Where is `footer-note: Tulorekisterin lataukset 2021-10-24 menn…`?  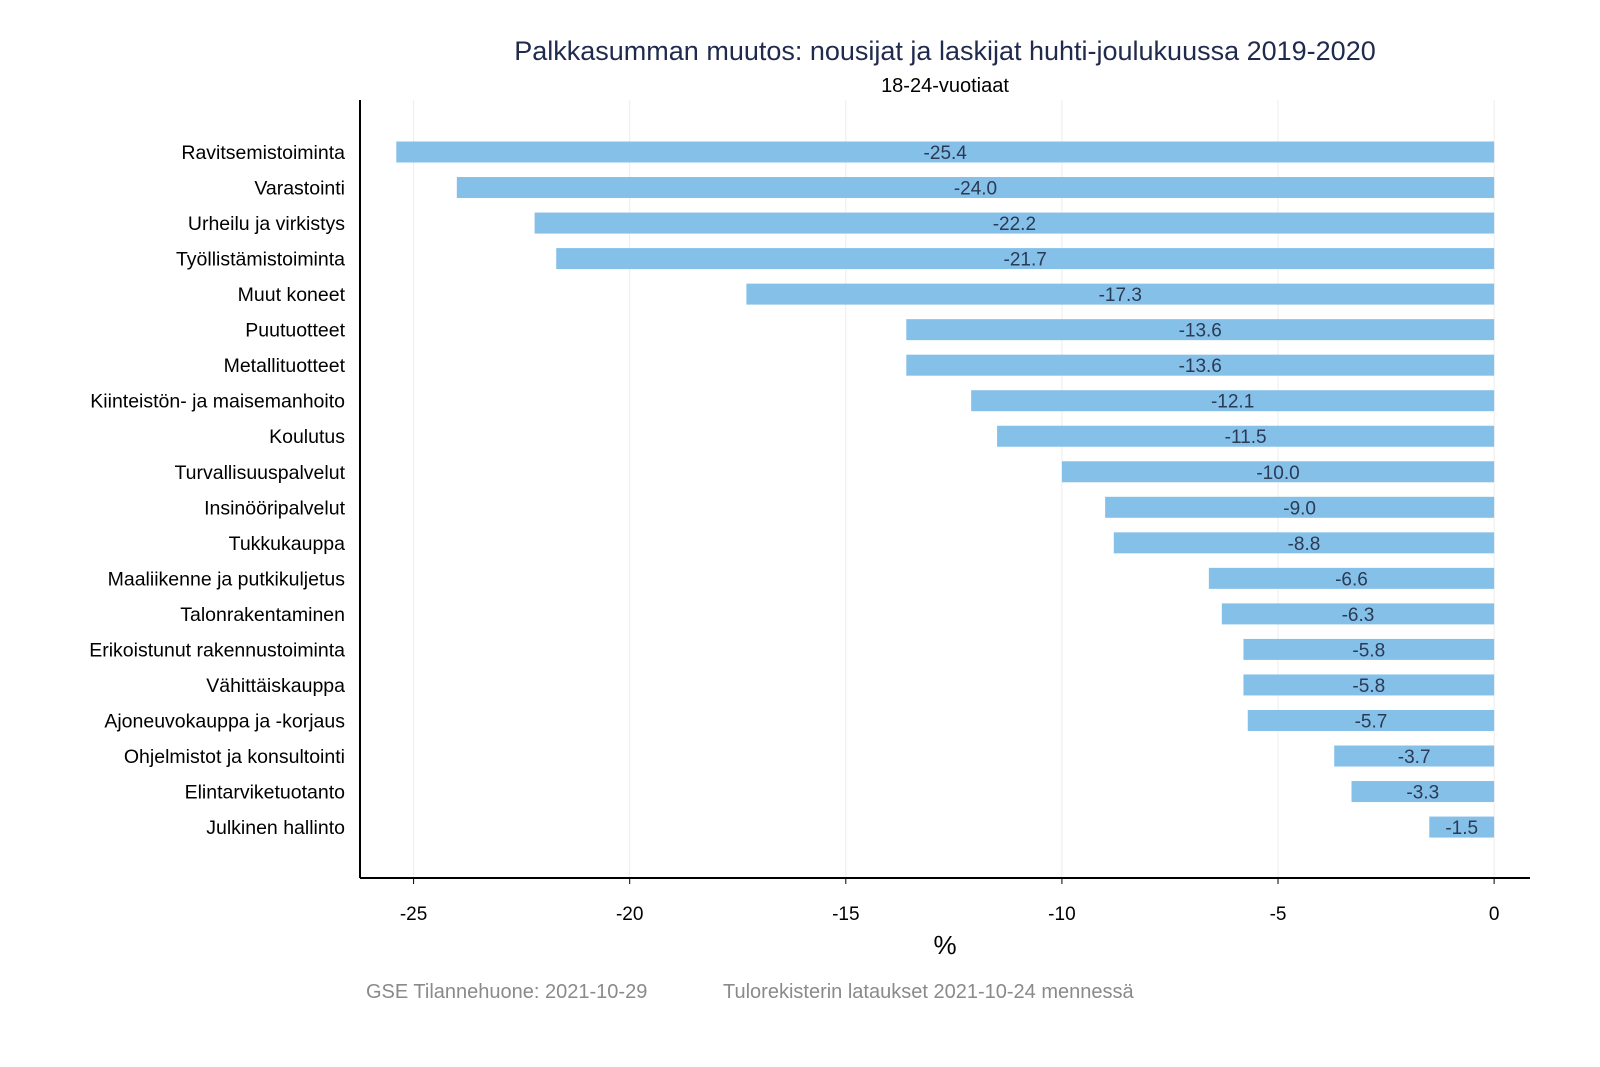 footer-note: Tulorekisterin lataukset 2021-10-24 menn… is located at coordinates (928, 992).